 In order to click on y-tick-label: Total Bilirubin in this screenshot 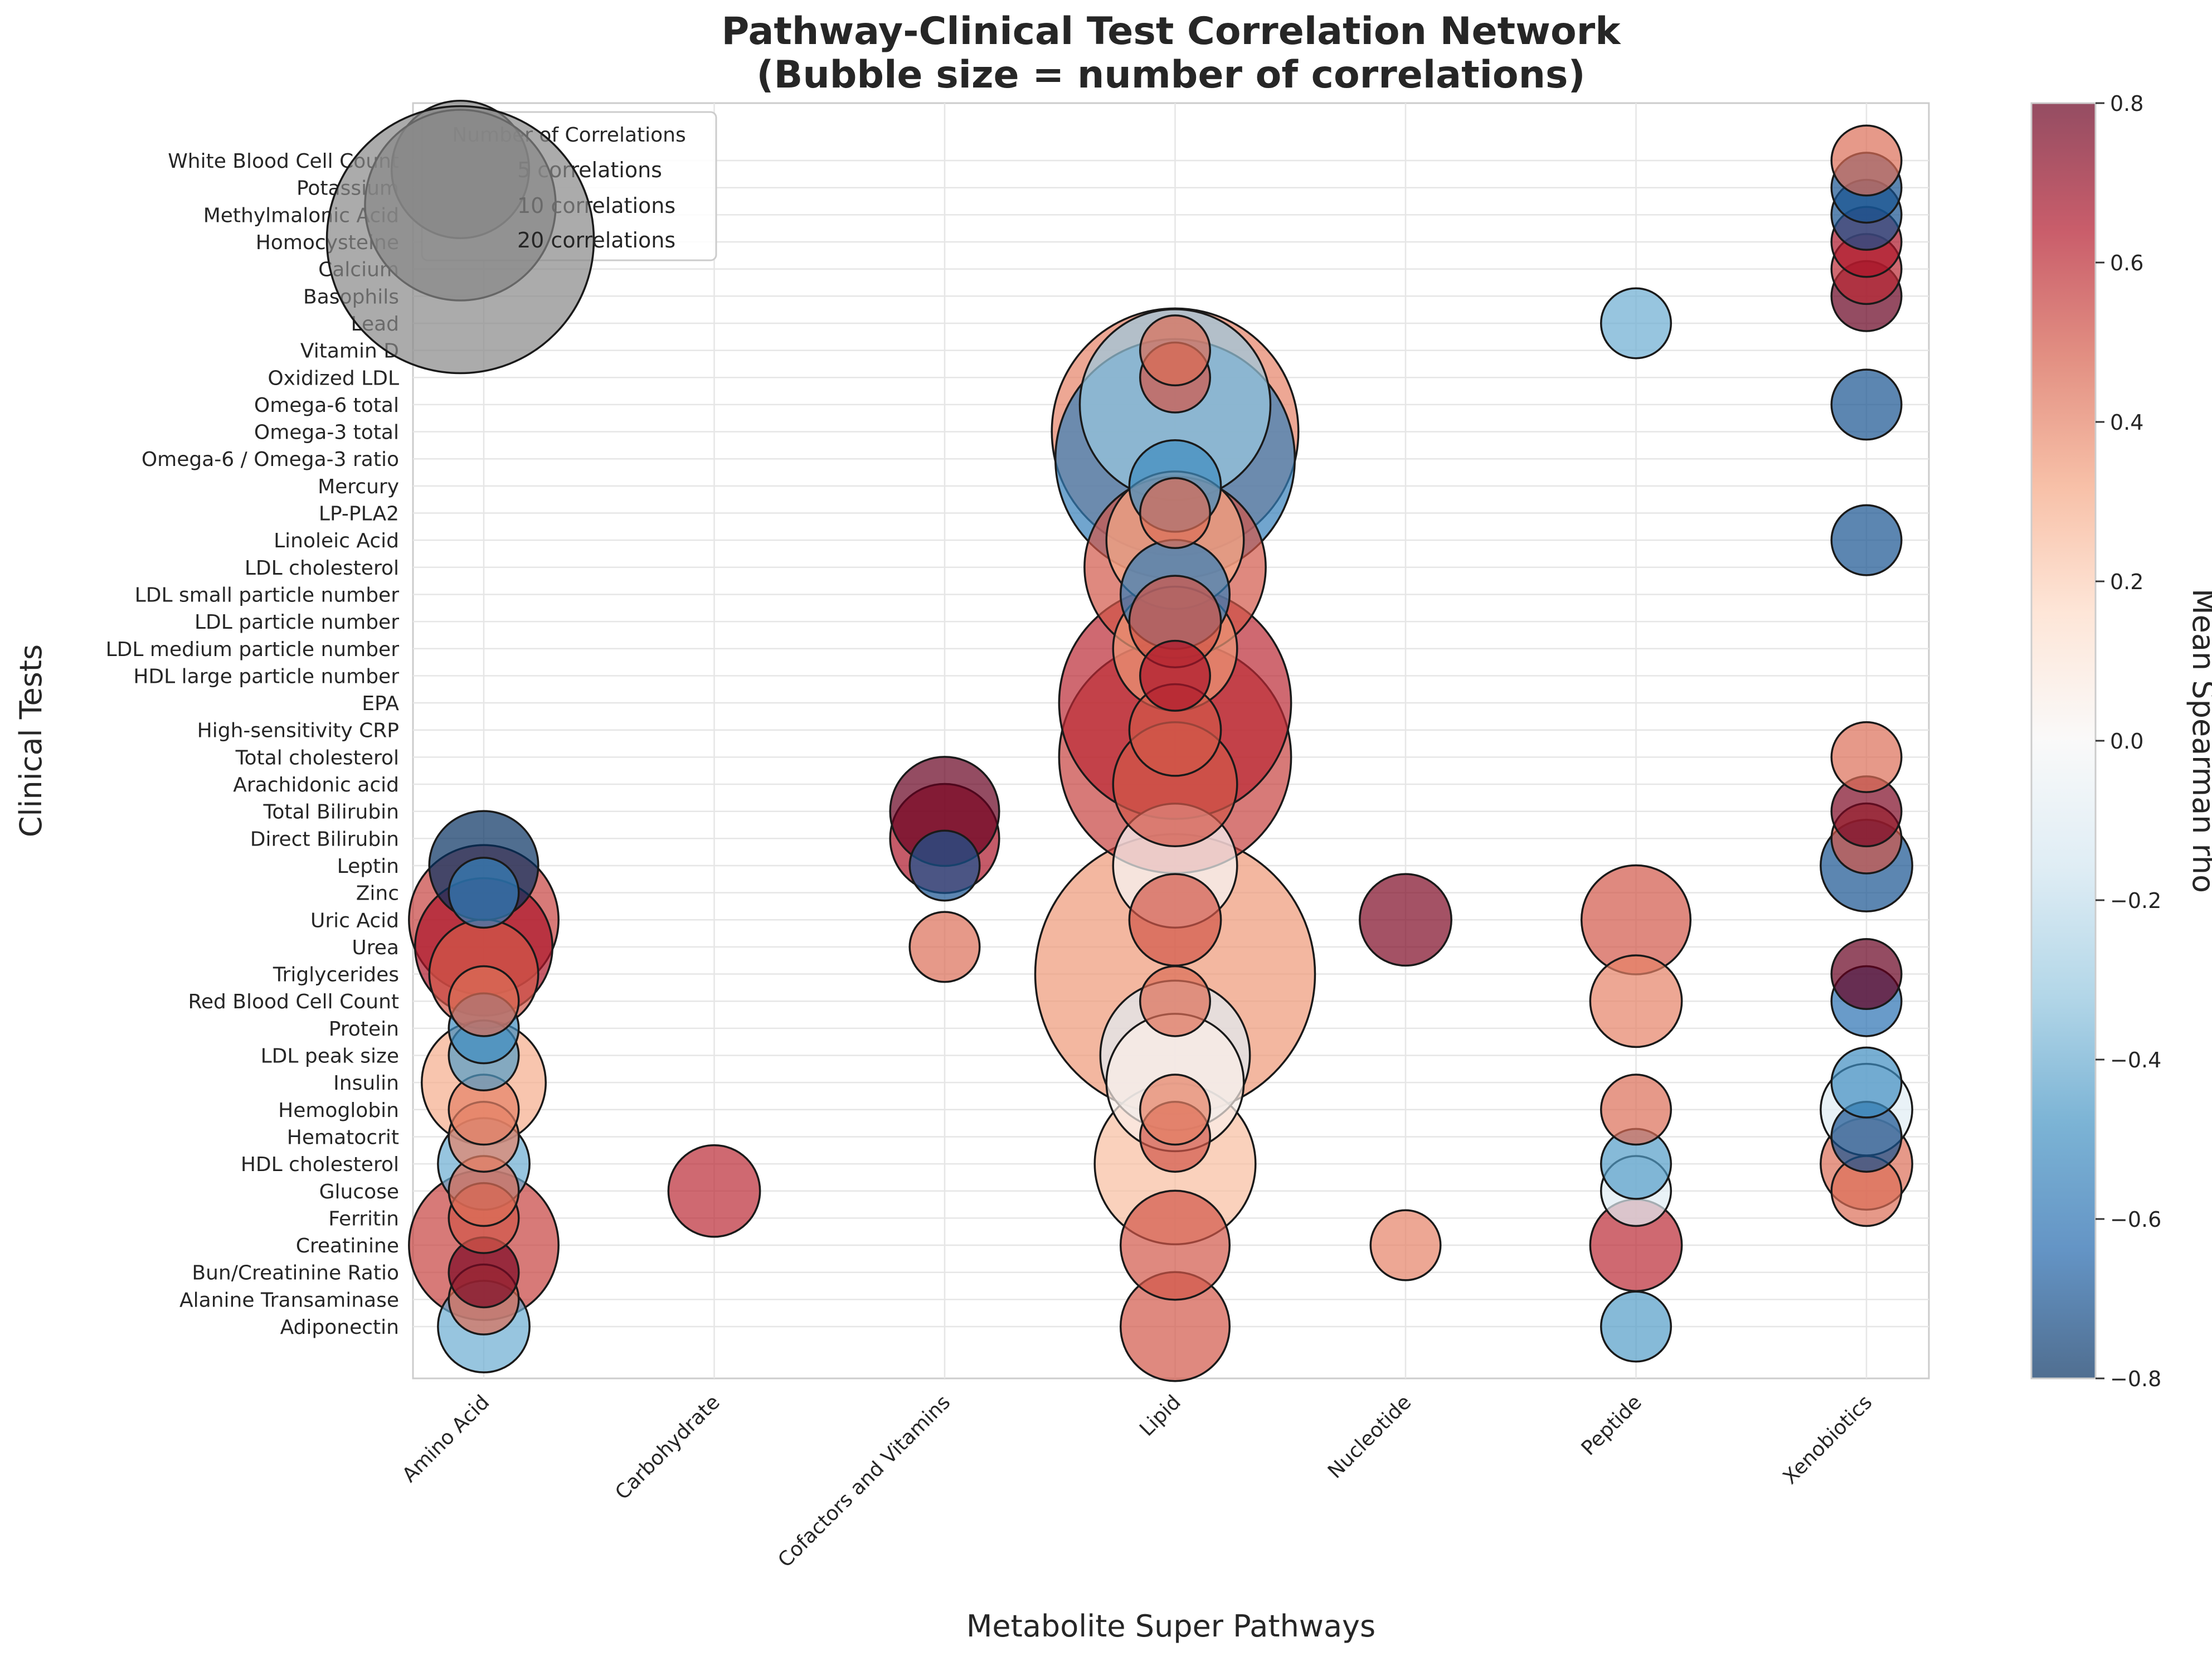, I will do `click(330, 813)`.